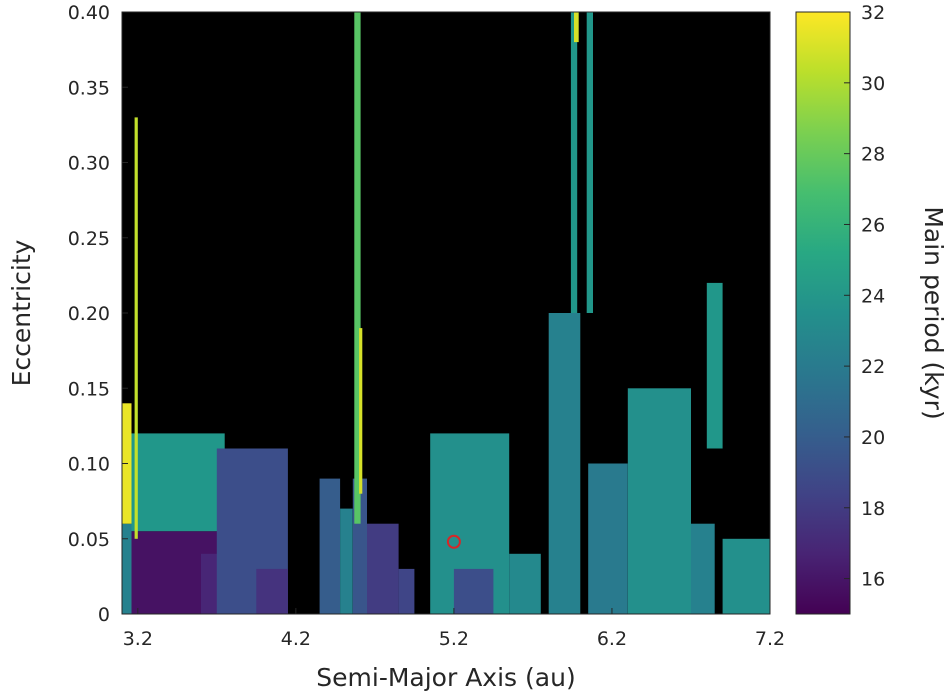  What do you see at coordinates (138, 639) in the screenshot?
I see `x-tick-label: 3.2` at bounding box center [138, 639].